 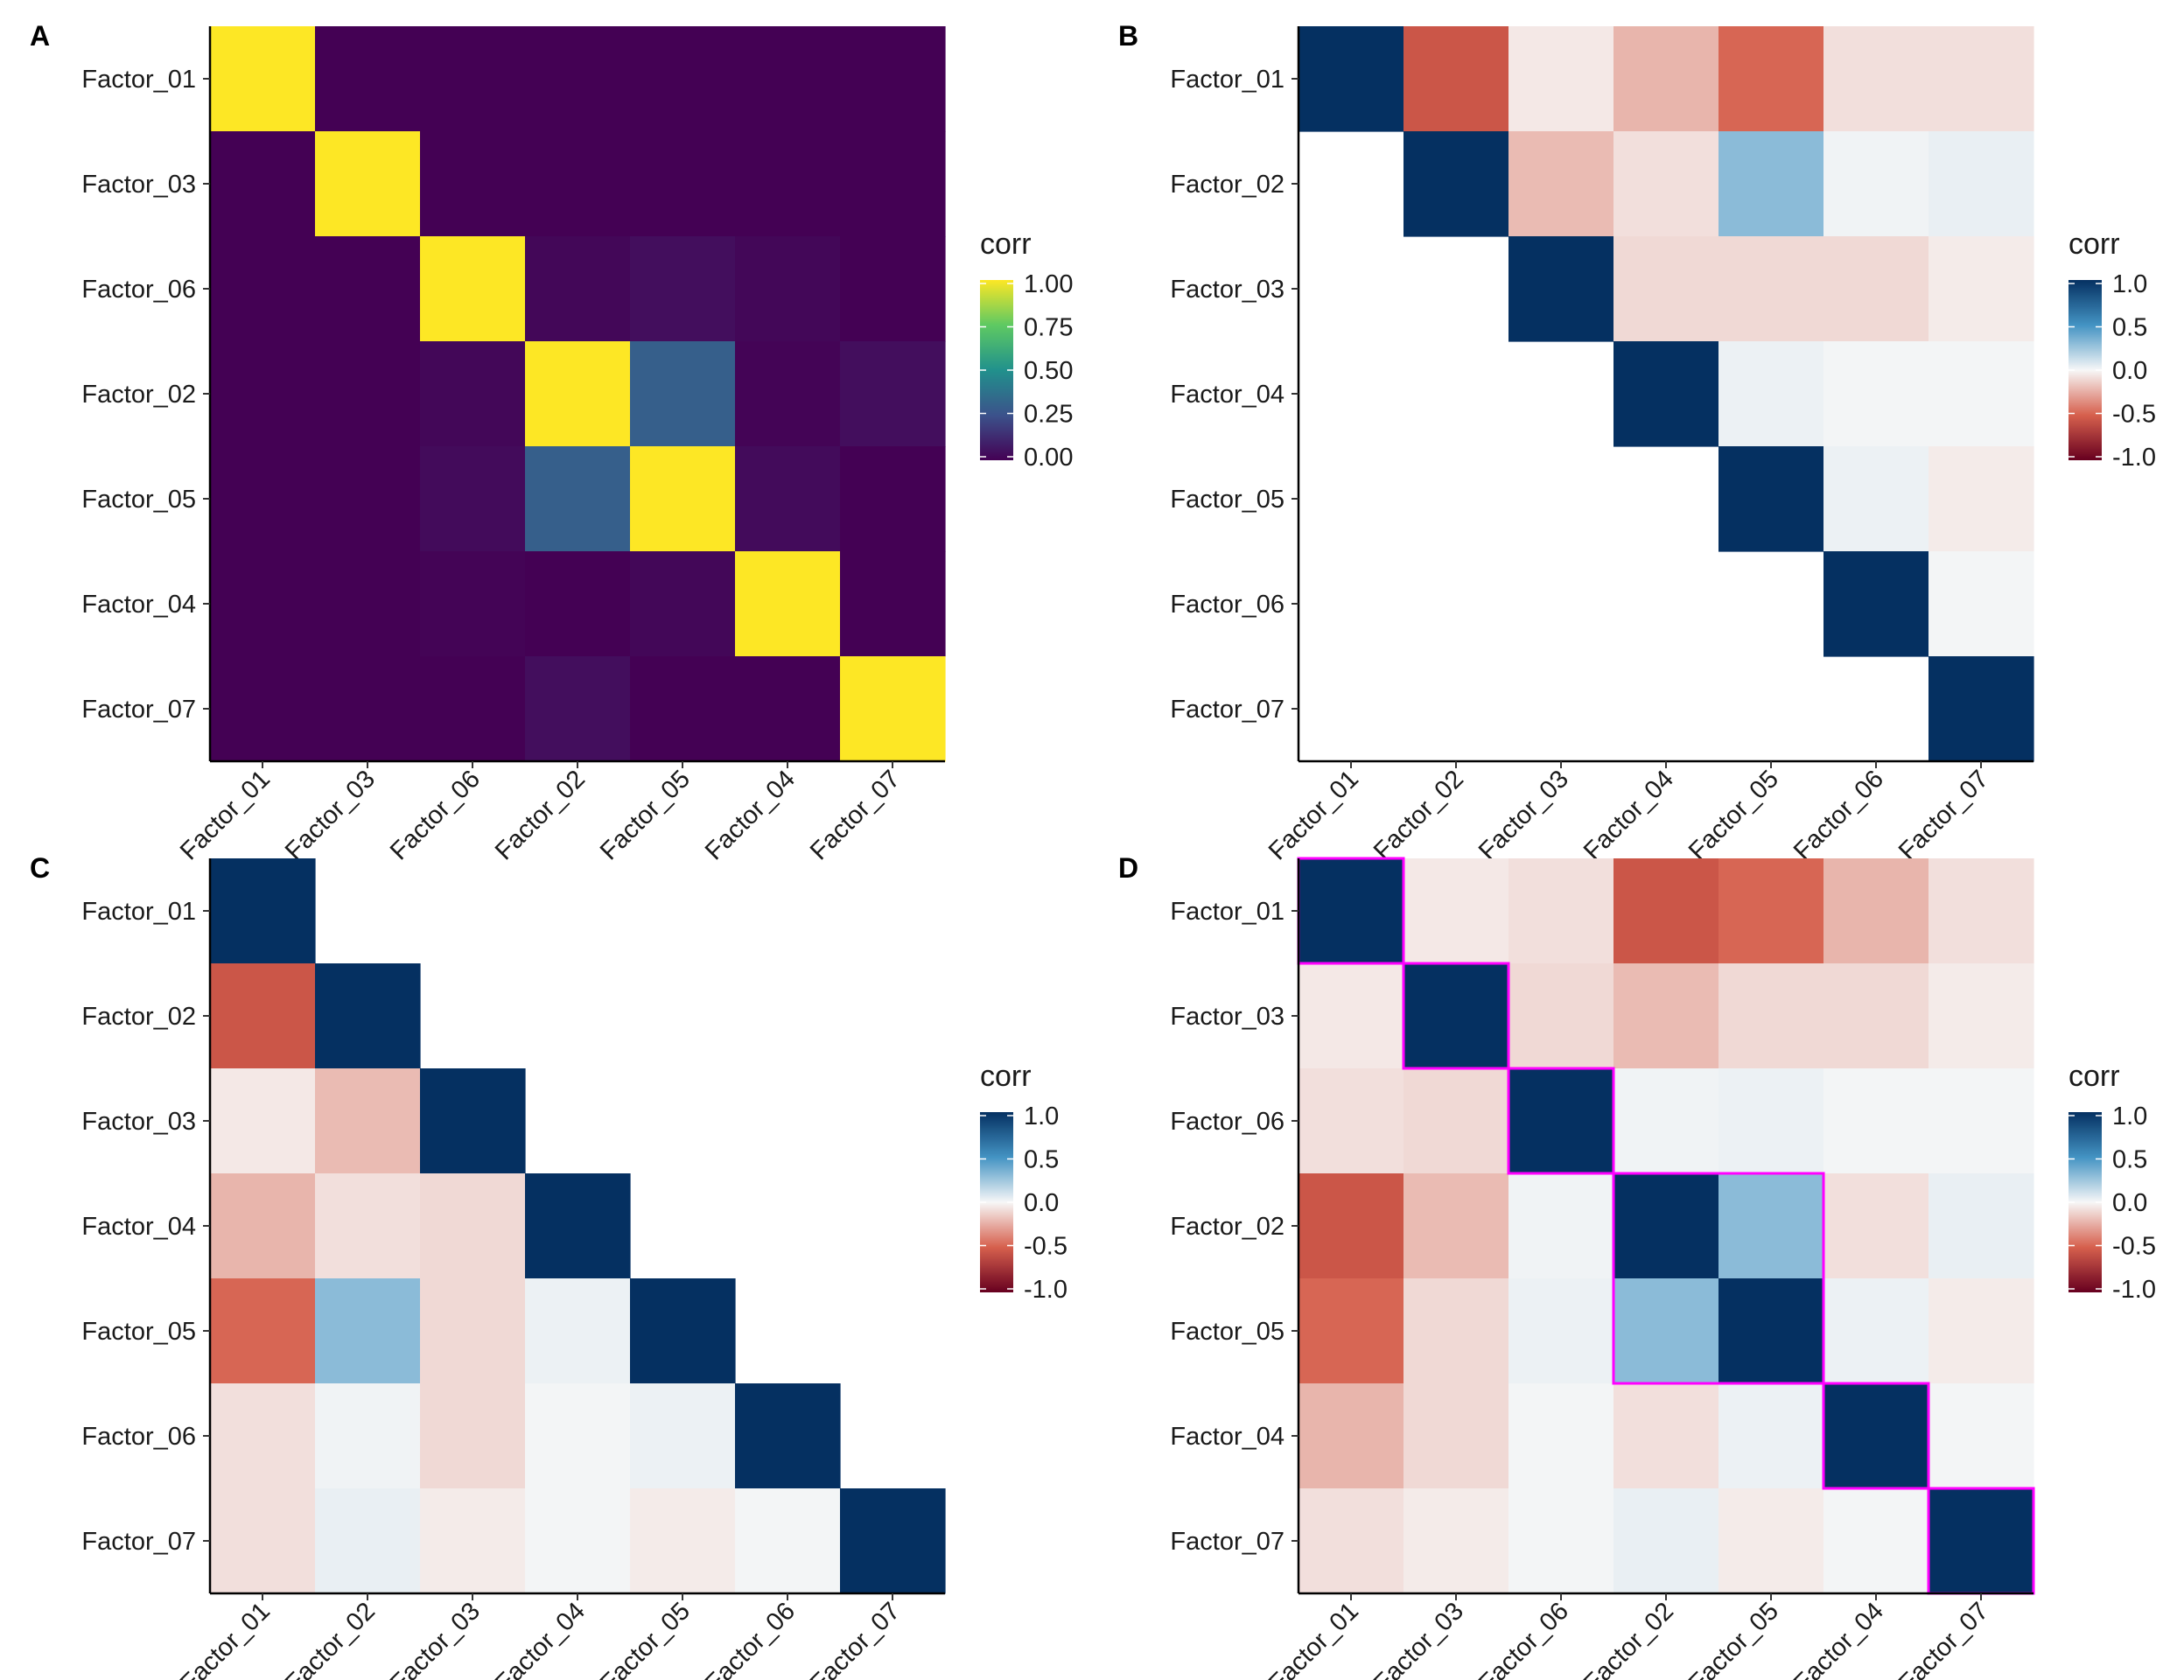 I want to click on y-tick-label: Factor_07, so click(x=138, y=1542).